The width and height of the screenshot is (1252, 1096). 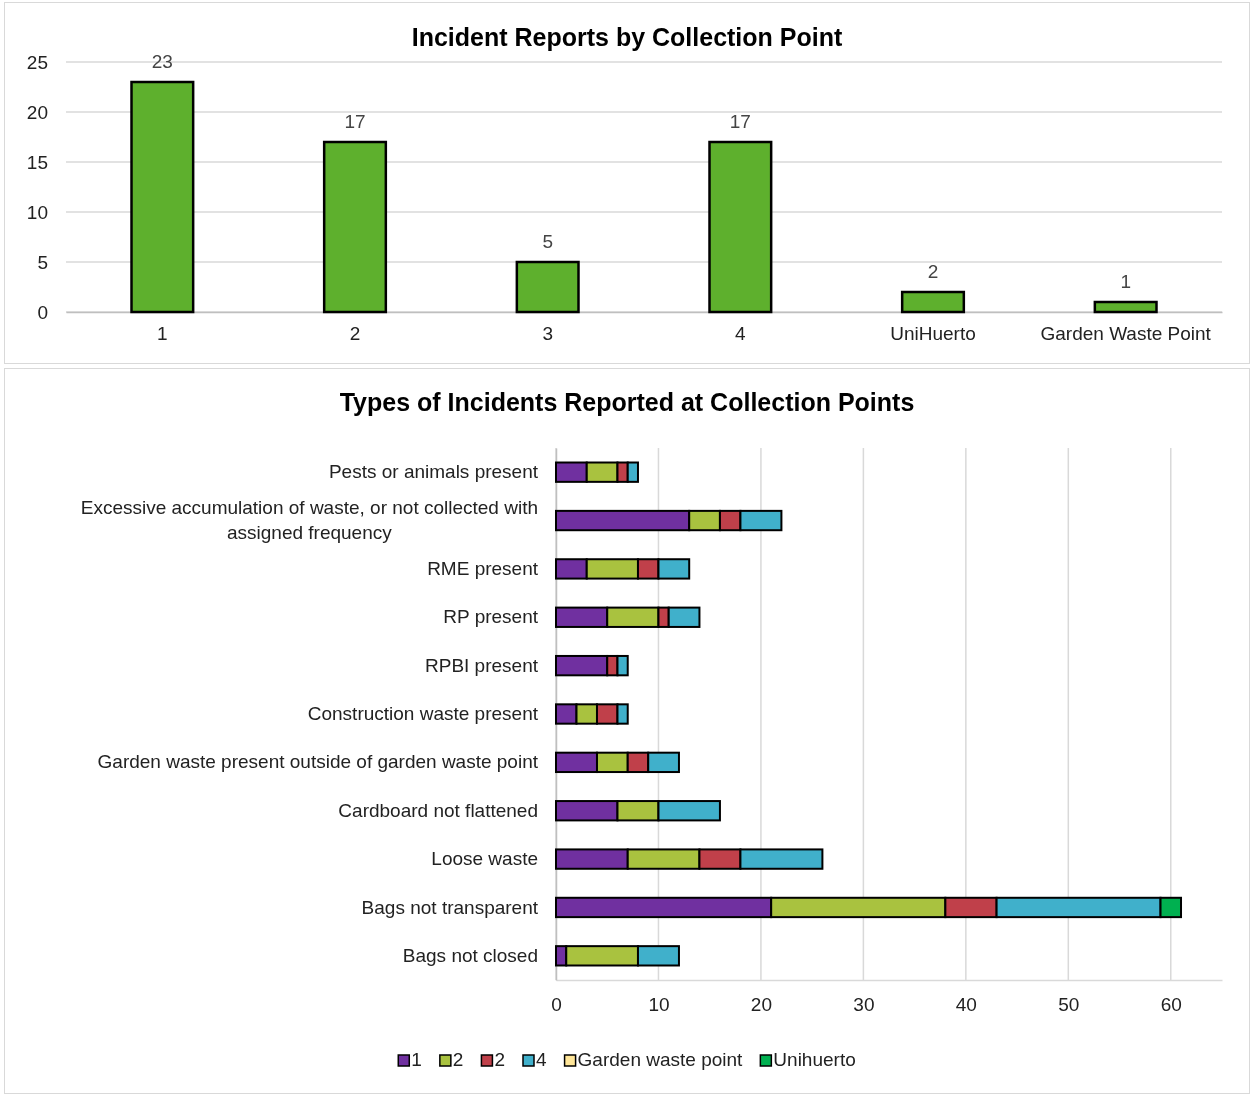 What do you see at coordinates (309, 520) in the screenshot?
I see `y-tick-label: Excessive accumulation of waste, or not collected with assigned frequency` at bounding box center [309, 520].